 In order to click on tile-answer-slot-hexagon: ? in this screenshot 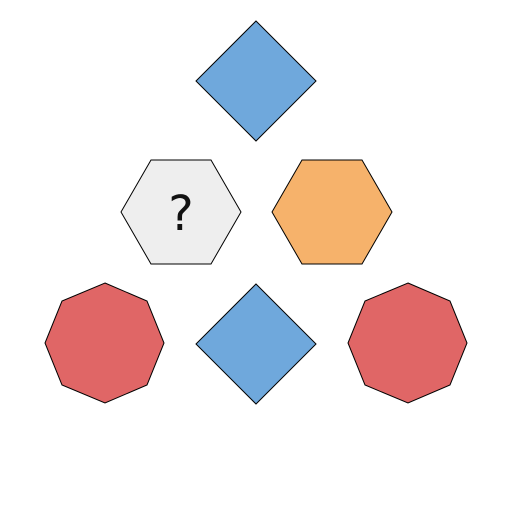, I will do `click(181, 212)`.